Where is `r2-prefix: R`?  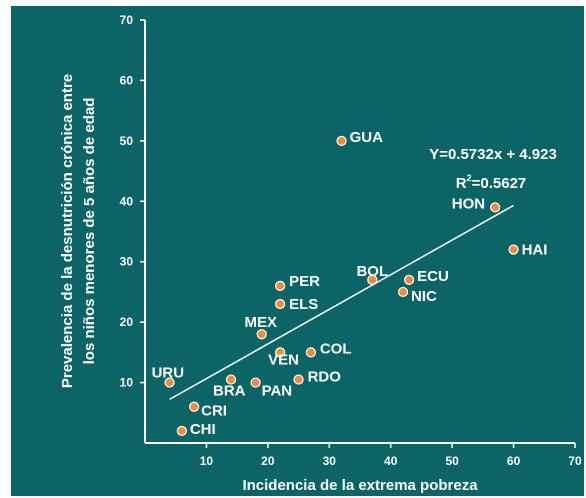
r2-prefix: R is located at coordinates (461, 183).